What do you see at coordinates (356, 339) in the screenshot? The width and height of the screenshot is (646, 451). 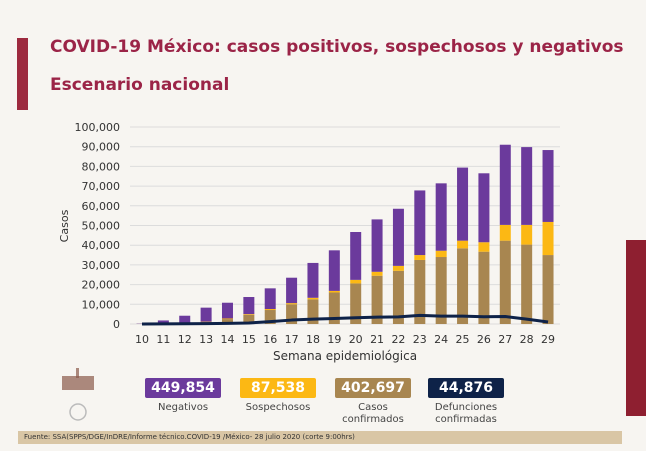 I see `x-tick-label: 20` at bounding box center [356, 339].